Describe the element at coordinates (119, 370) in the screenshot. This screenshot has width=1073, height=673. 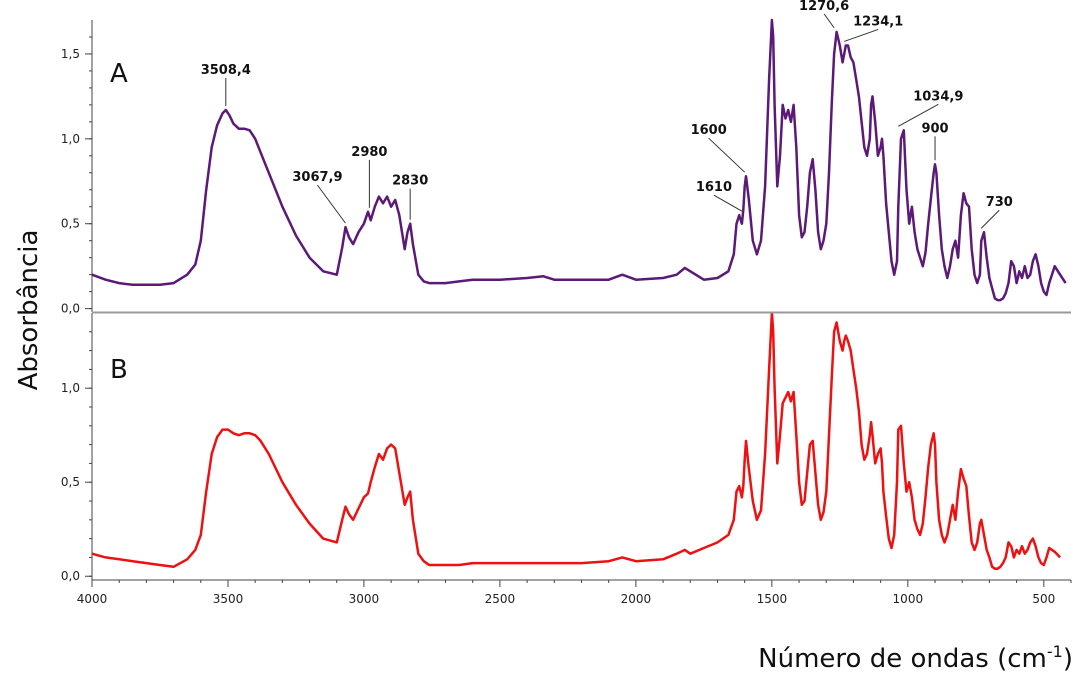
I see `panel-b-label: B` at that location.